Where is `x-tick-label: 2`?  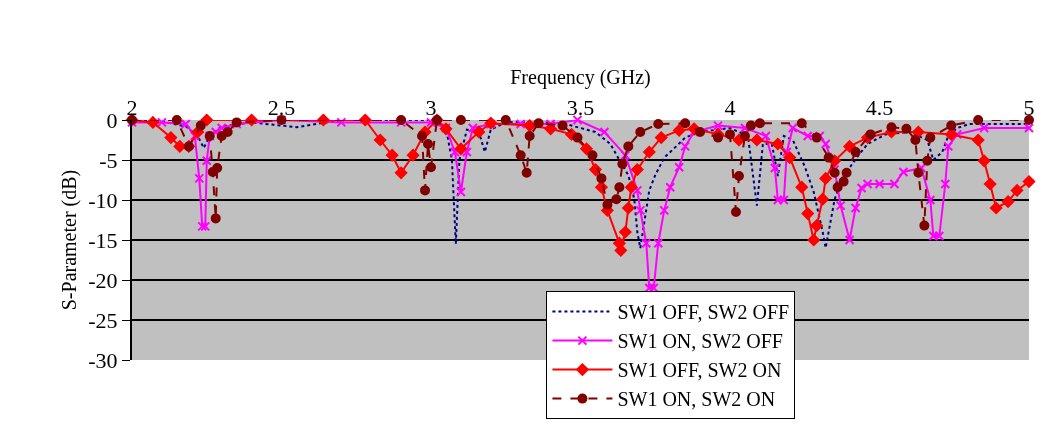
x-tick-label: 2 is located at coordinates (132, 107).